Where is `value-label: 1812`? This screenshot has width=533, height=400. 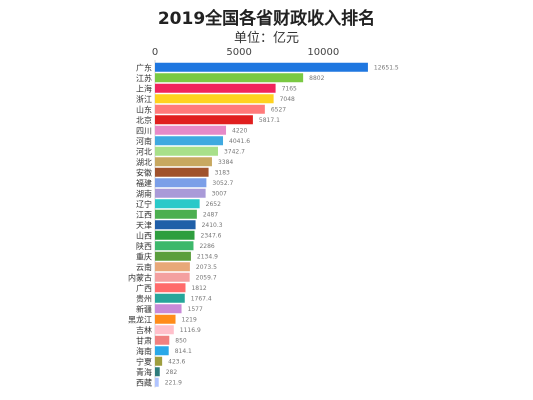 value-label: 1812 is located at coordinates (198, 288).